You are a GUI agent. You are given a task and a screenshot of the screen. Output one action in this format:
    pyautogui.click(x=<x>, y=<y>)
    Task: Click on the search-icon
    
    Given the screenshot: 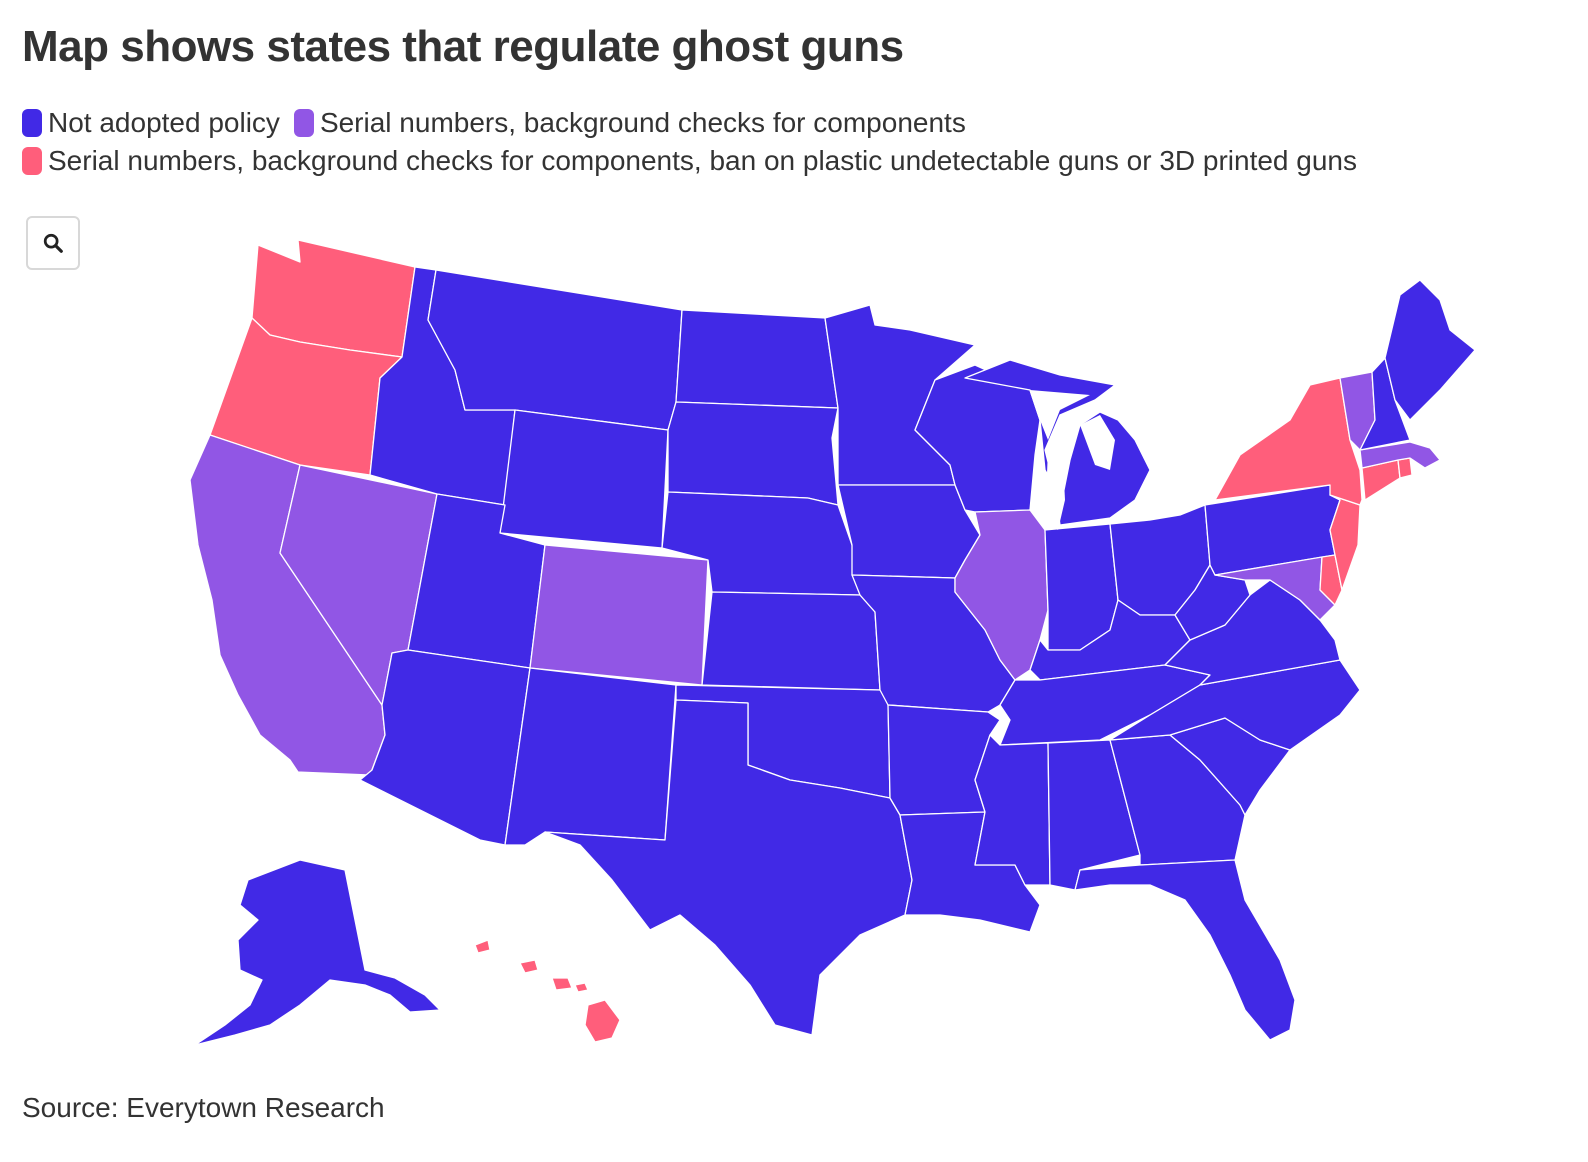 What is the action you would take?
    pyautogui.click(x=53, y=243)
    